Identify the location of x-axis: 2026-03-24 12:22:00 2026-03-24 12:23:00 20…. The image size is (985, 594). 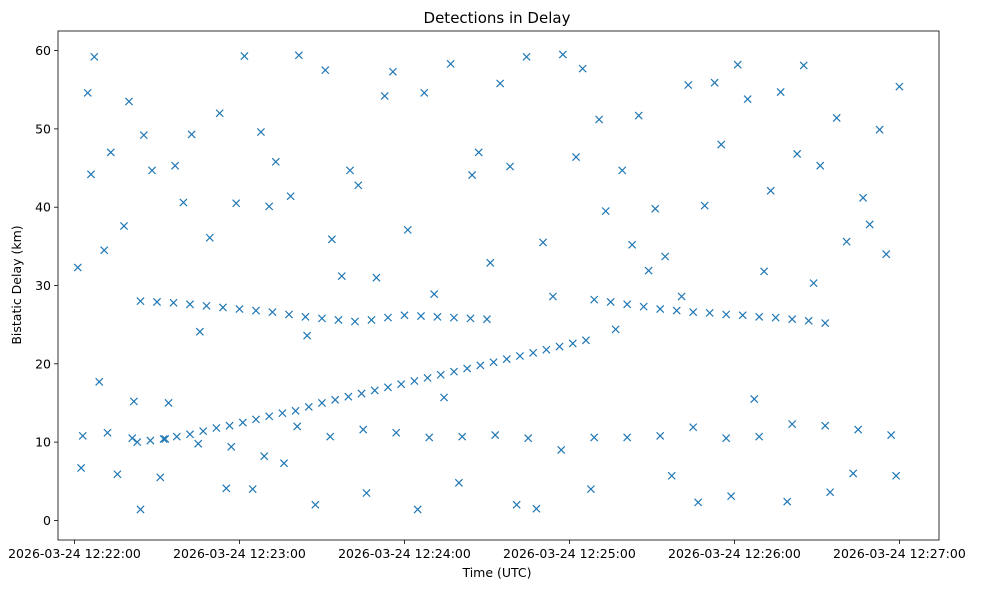
(487, 550).